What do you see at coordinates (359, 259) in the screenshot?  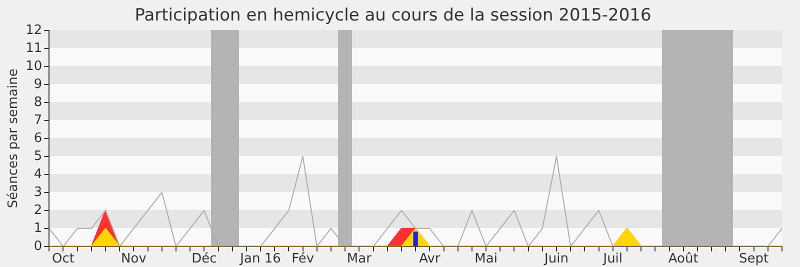 I see `x-tick-label: Mar` at bounding box center [359, 259].